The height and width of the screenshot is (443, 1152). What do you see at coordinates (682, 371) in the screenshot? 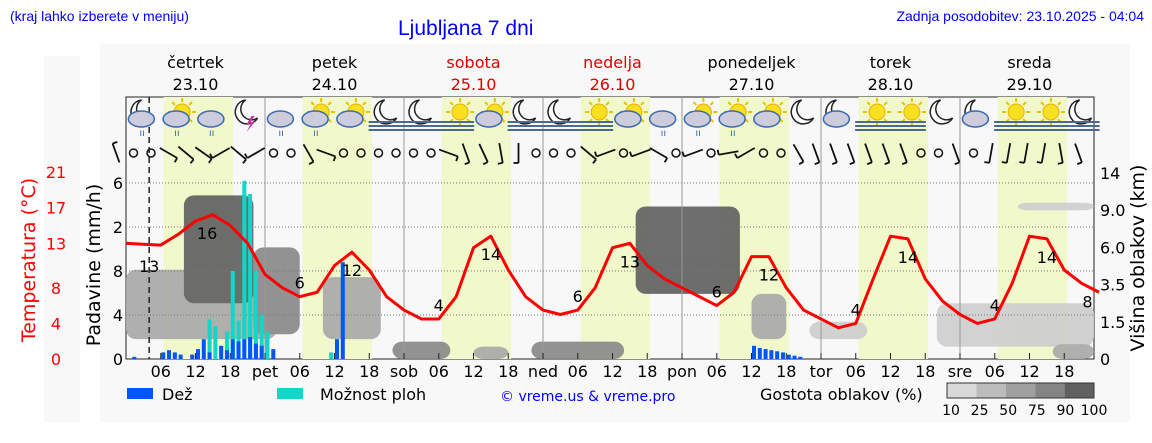
I see `x-tick-label: pon` at bounding box center [682, 371].